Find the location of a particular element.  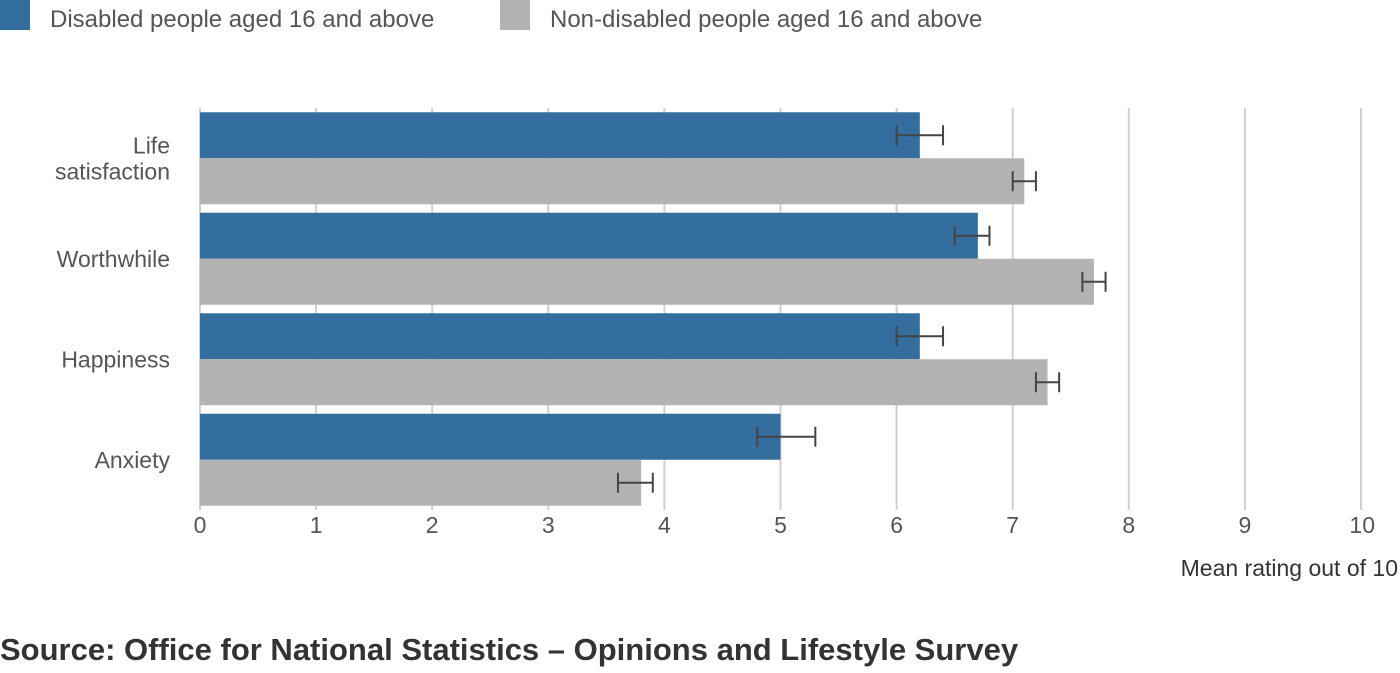

x-tick-label-6: 6 is located at coordinates (896, 525).